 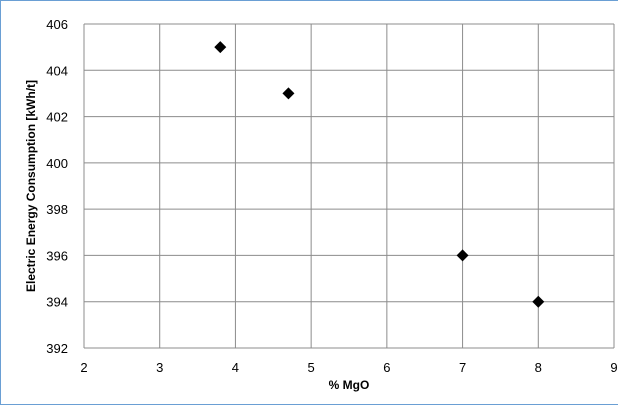 I want to click on x-tick-label: 8, so click(x=538, y=367).